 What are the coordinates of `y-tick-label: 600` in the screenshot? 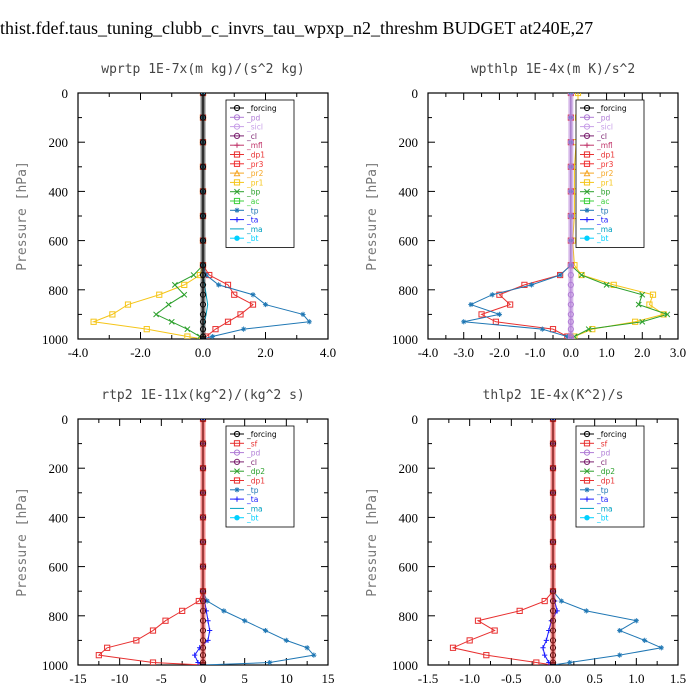 It's located at (409, 567).